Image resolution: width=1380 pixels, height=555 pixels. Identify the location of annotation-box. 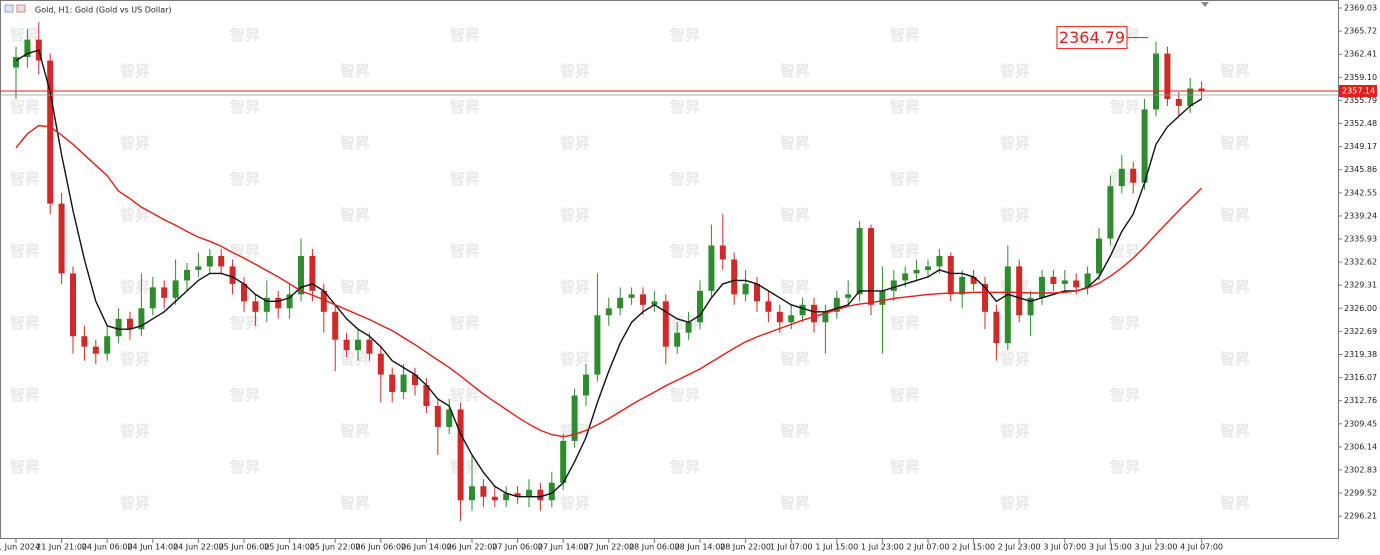
(1092, 38).